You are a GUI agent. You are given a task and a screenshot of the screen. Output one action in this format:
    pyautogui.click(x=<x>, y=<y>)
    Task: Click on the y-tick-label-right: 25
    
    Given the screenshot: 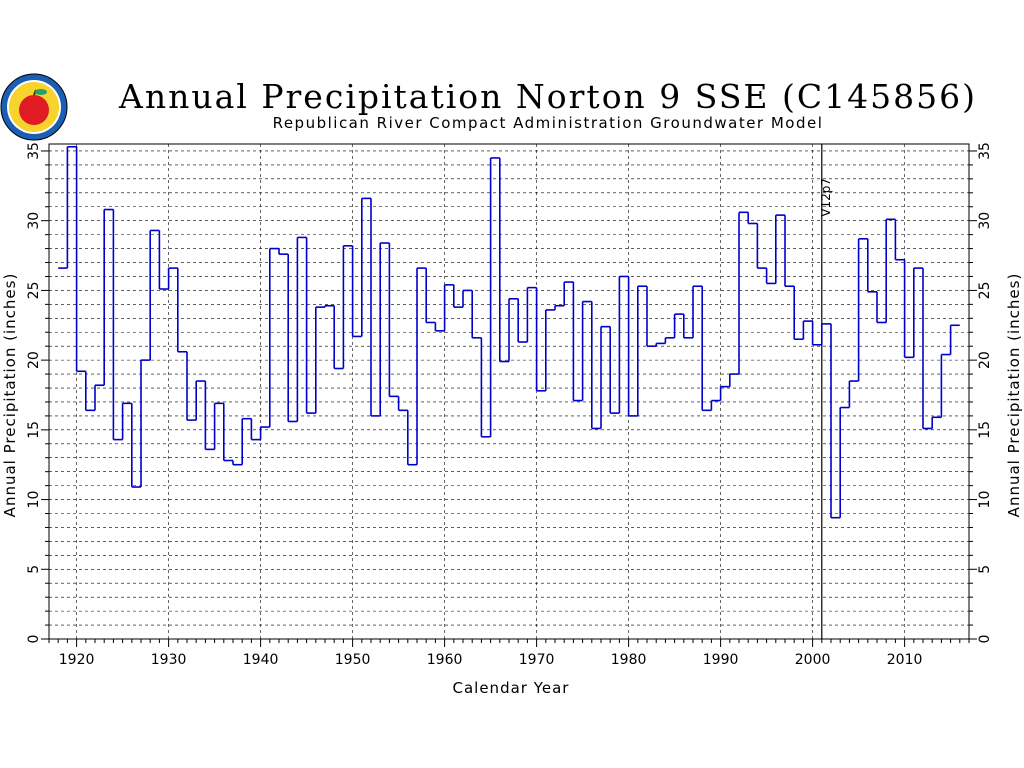 What is the action you would take?
    pyautogui.click(x=985, y=290)
    